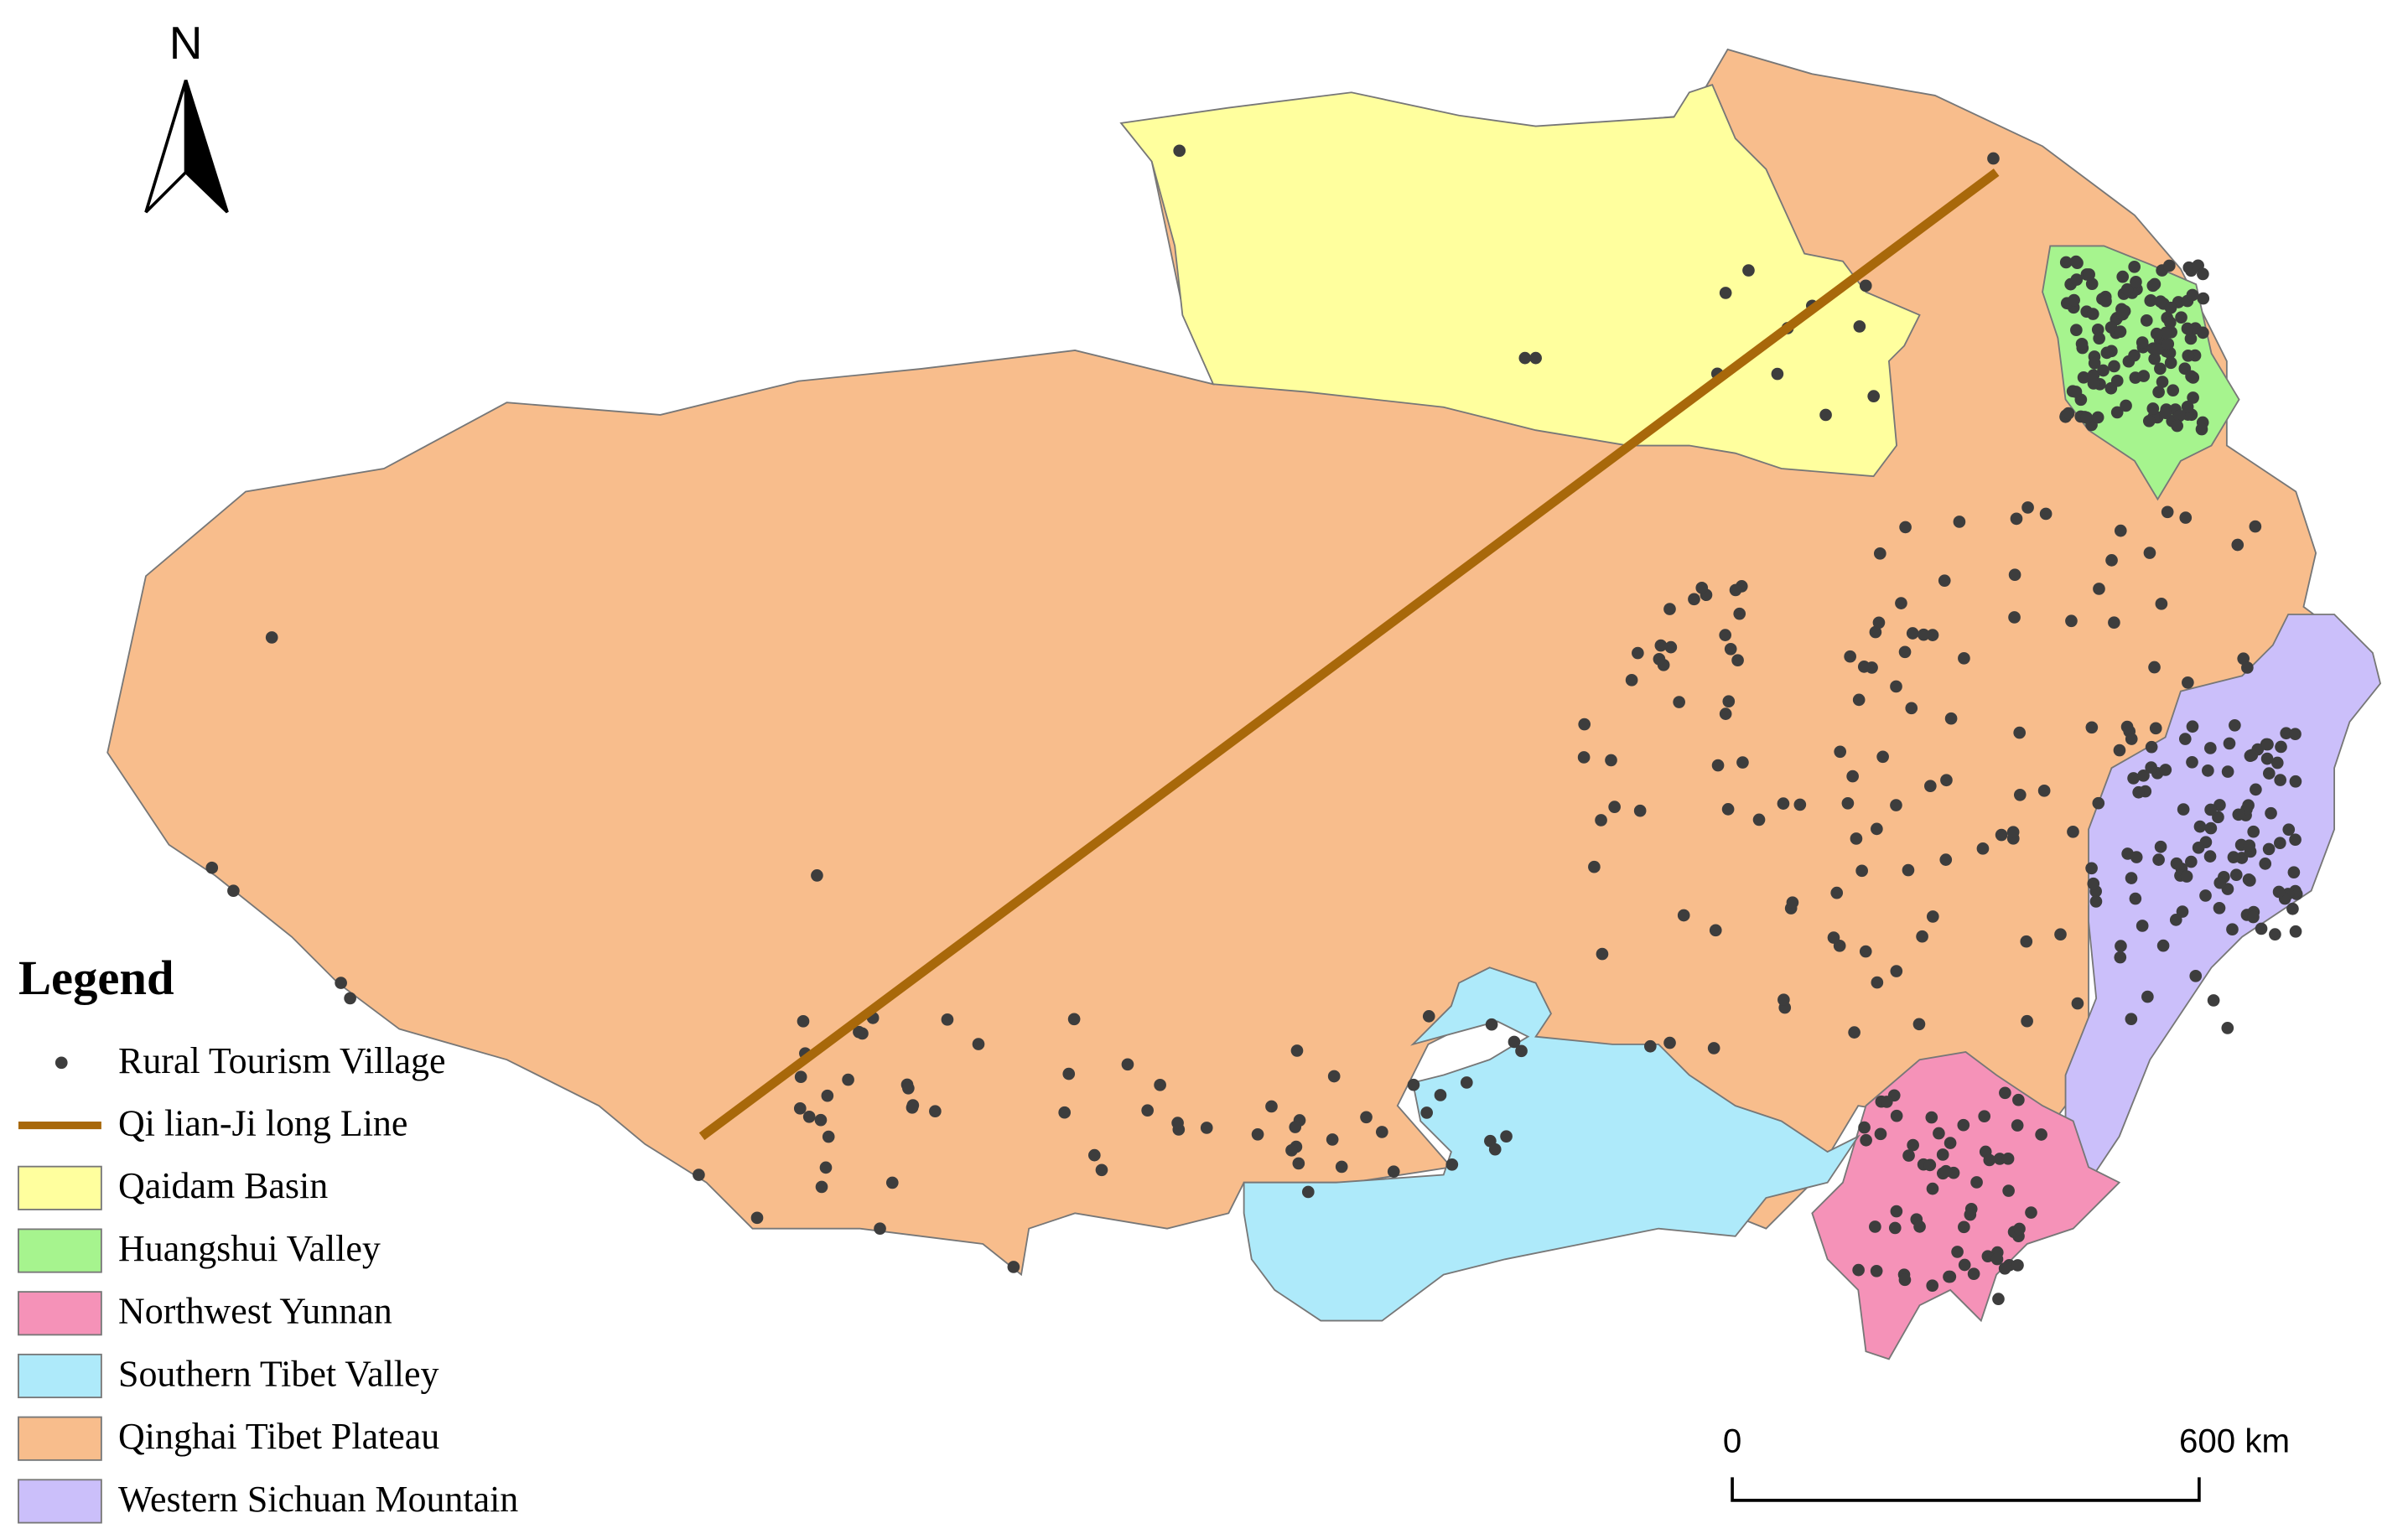  I want to click on scale-line, so click(1966, 1489).